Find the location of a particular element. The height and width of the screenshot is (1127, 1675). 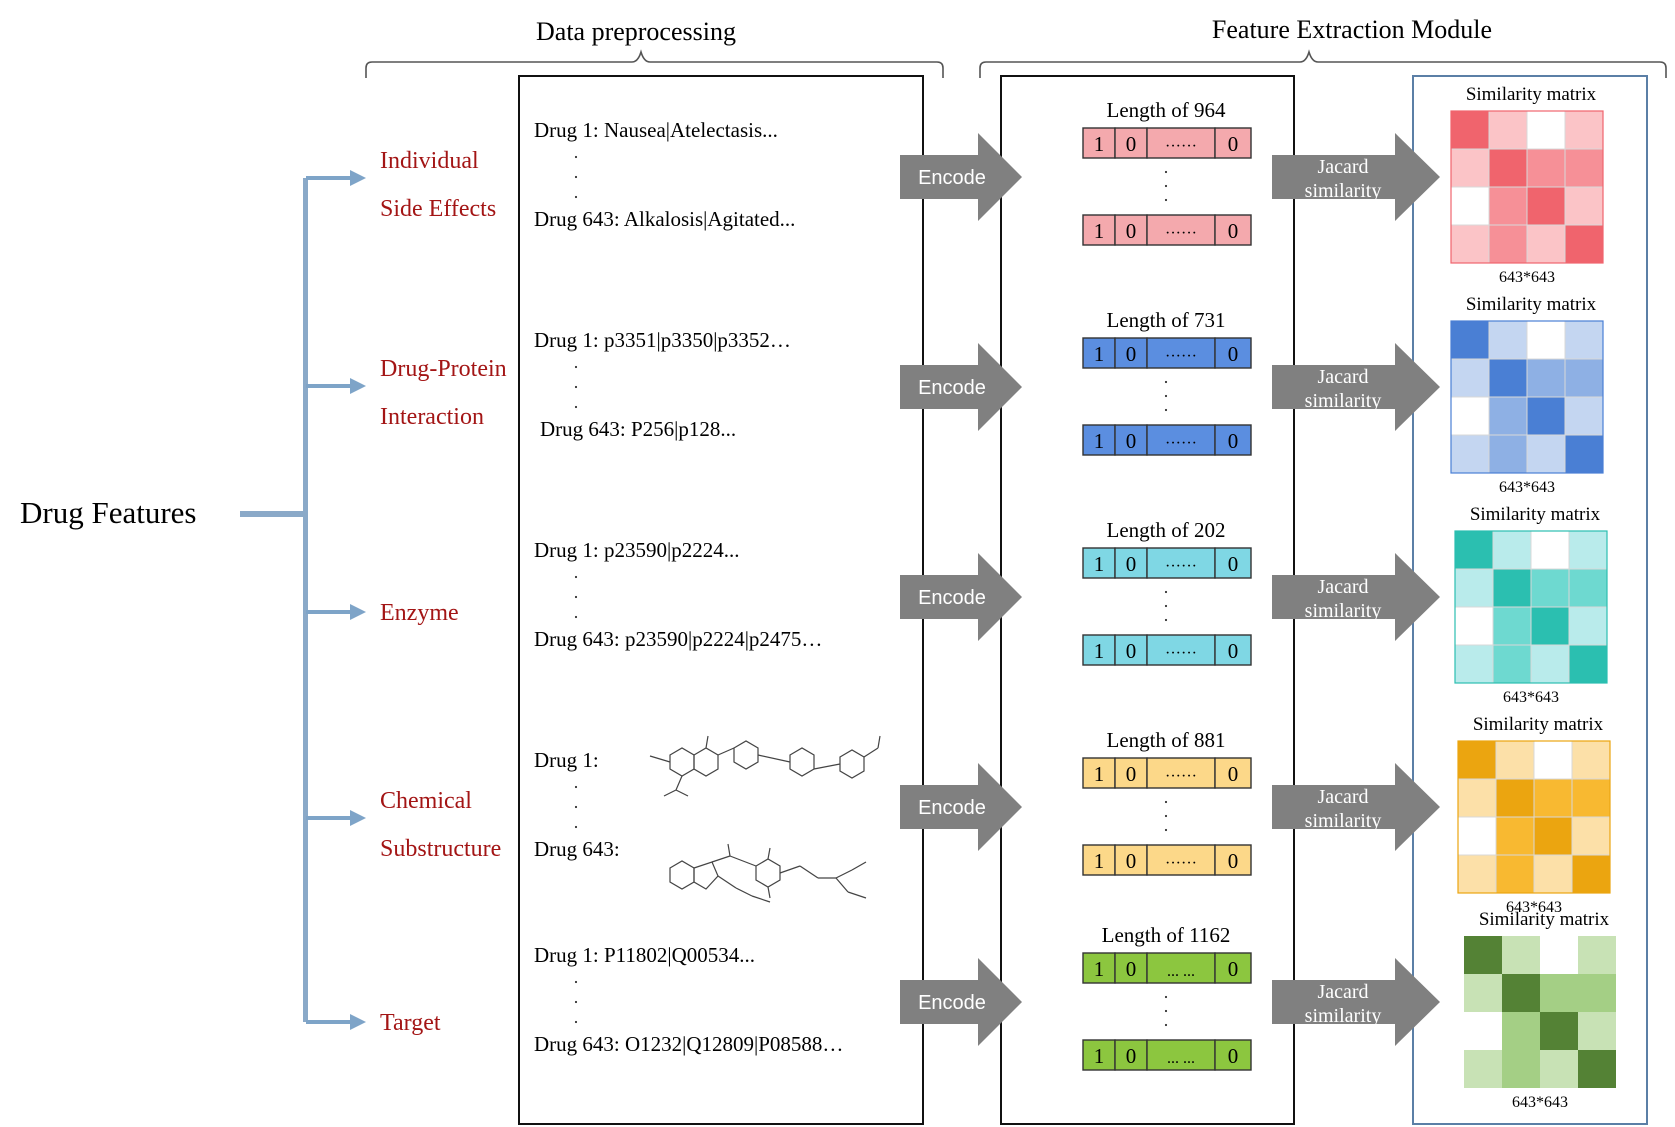

jacard-label-line2: similarity is located at coordinates (1343, 611).